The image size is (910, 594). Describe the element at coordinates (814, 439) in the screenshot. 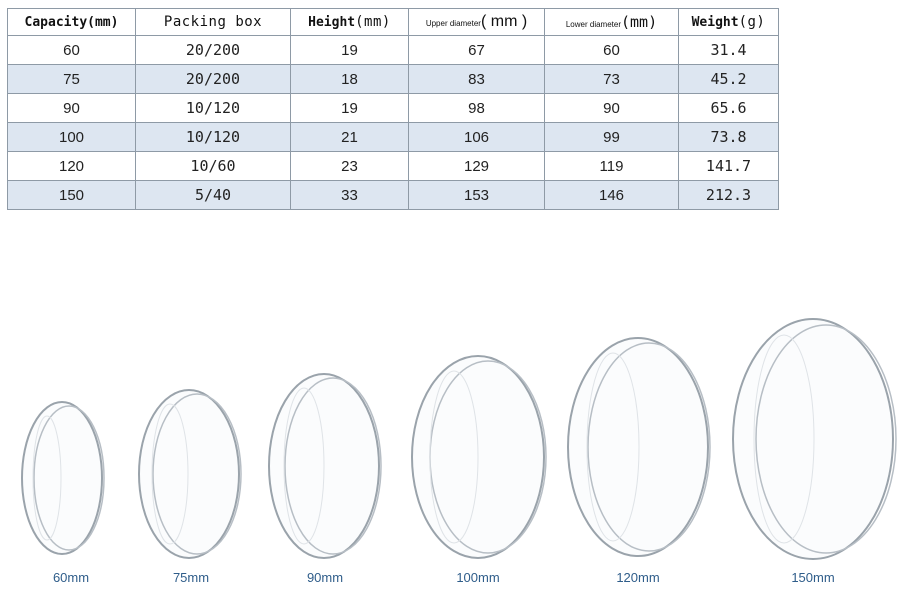

I see `petri-dish-150-image` at that location.